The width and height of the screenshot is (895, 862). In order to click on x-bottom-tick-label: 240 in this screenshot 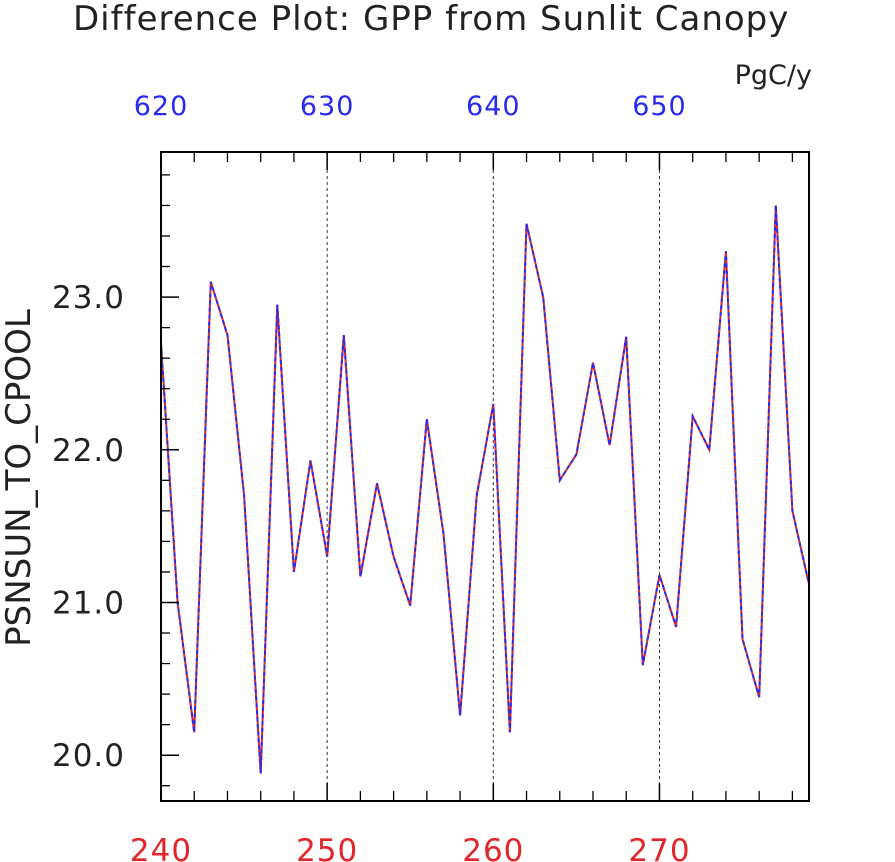, I will do `click(161, 847)`.